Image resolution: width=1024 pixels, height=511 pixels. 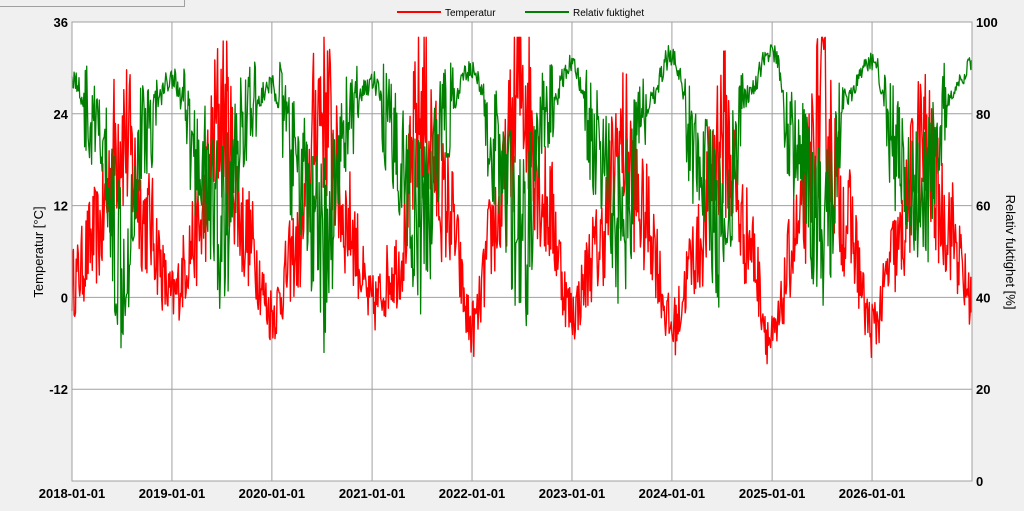 I want to click on left-tick-label: -12, so click(x=58, y=389).